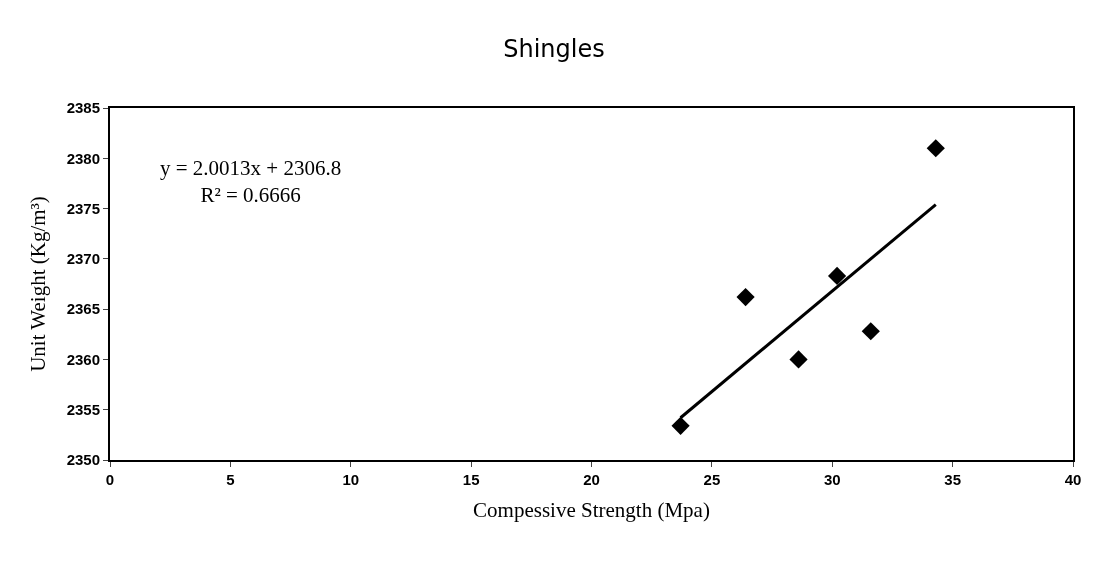  What do you see at coordinates (832, 479) in the screenshot?
I see `x-tick-label: 30` at bounding box center [832, 479].